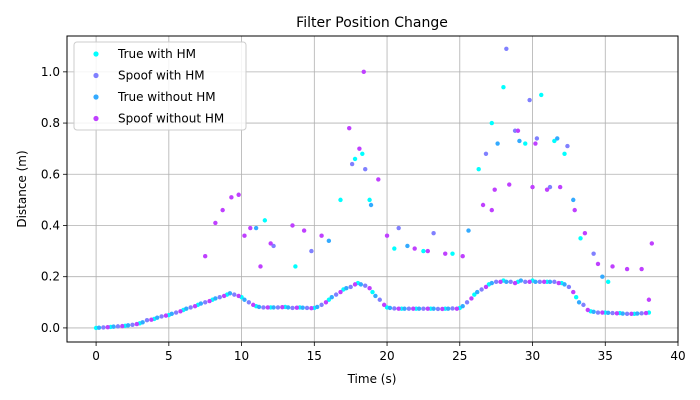 The width and height of the screenshot is (700, 400). What do you see at coordinates (372, 379) in the screenshot?
I see `x-axis-label: Time (s)` at bounding box center [372, 379].